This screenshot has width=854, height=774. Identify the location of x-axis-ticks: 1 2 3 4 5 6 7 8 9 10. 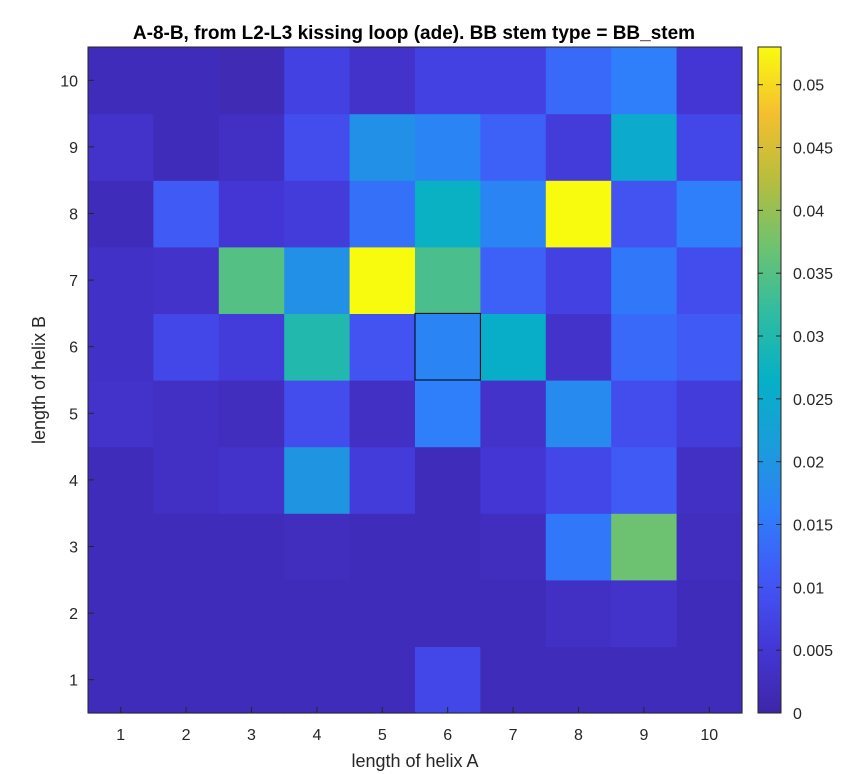
(417, 725).